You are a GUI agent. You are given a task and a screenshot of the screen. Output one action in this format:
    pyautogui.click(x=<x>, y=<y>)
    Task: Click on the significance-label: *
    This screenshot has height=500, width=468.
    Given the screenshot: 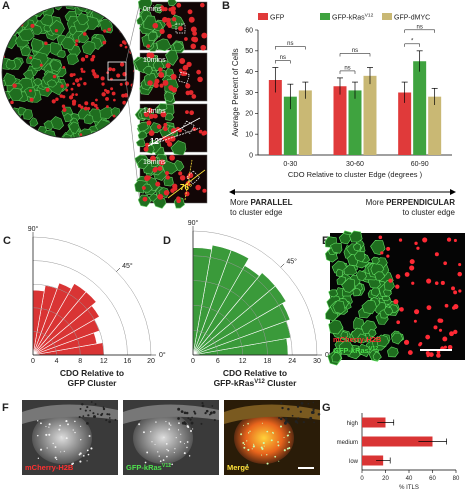 What is the action you would take?
    pyautogui.click(x=412, y=41)
    